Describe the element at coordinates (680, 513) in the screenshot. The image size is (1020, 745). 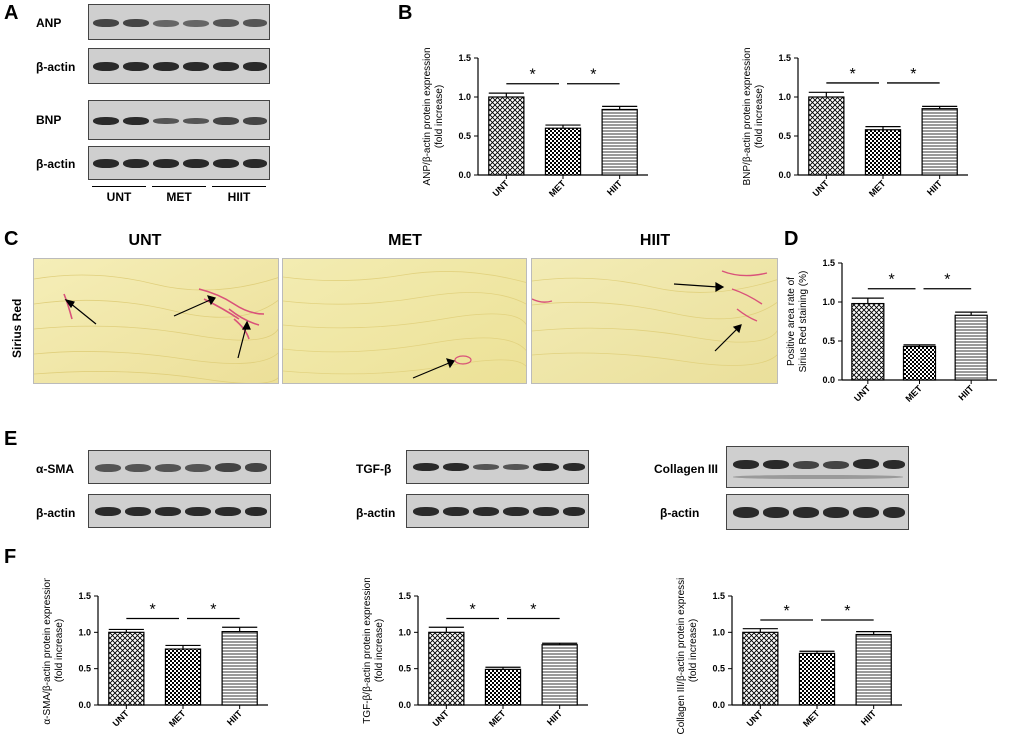
I see `blot-label-actin-5: β-actin` at that location.